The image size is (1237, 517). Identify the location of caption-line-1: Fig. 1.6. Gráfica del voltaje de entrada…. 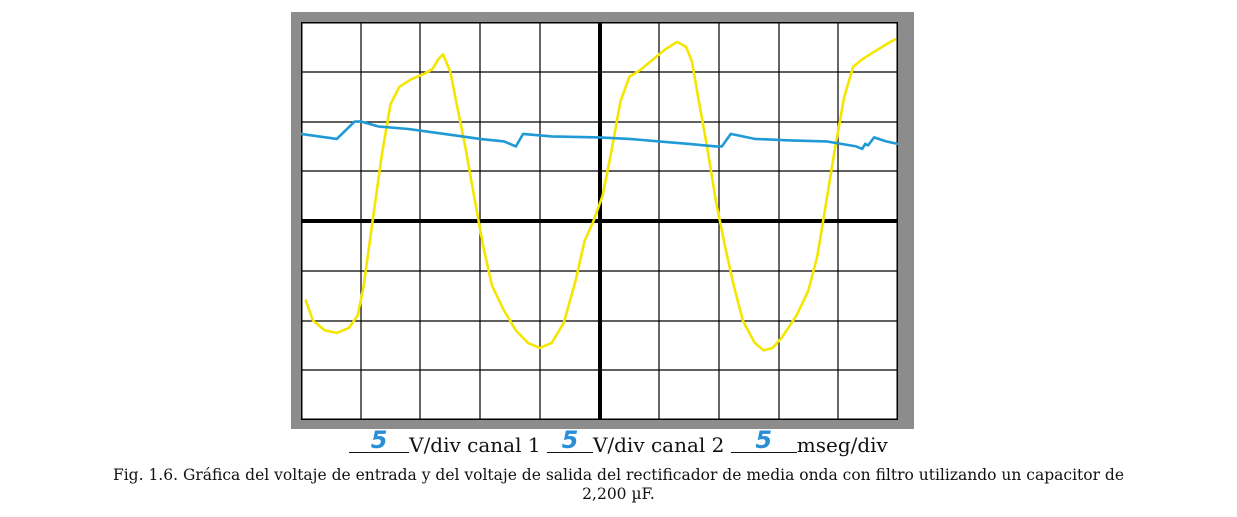
(618, 475).